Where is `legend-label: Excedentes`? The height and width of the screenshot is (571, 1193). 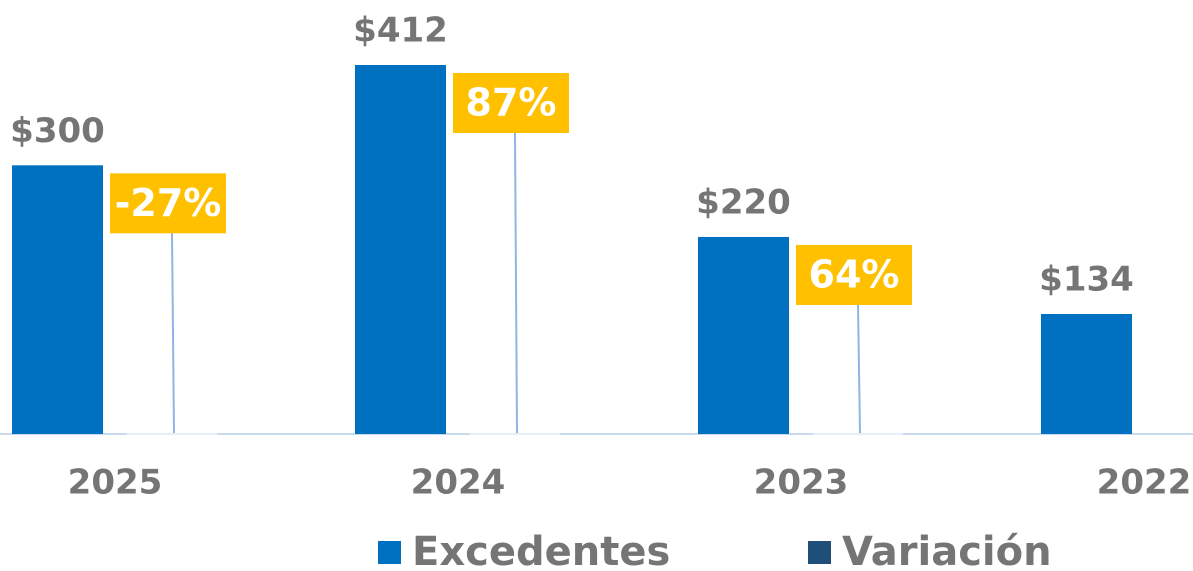
legend-label: Excedentes is located at coordinates (541, 550).